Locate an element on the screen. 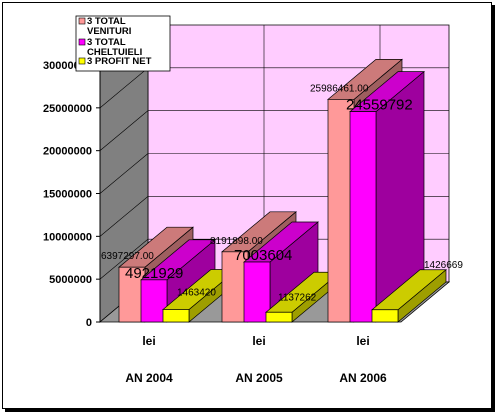 Image resolution: width=496 pixels, height=416 pixels. data-label: 1463420 is located at coordinates (196, 292).